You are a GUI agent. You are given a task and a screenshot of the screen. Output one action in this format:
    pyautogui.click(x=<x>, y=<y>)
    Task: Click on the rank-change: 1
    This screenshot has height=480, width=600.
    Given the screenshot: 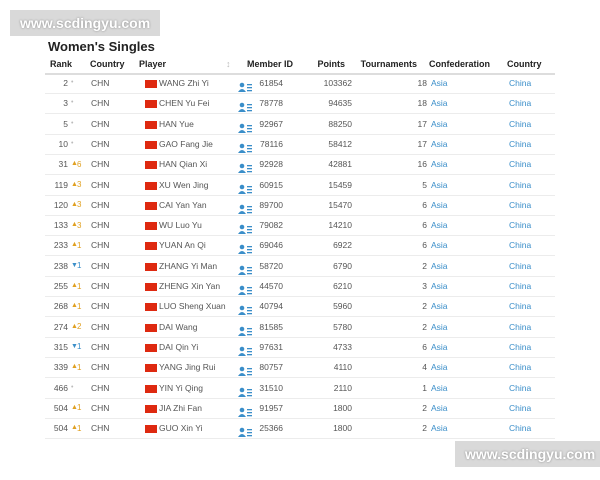 What is the action you would take?
    pyautogui.click(x=79, y=245)
    